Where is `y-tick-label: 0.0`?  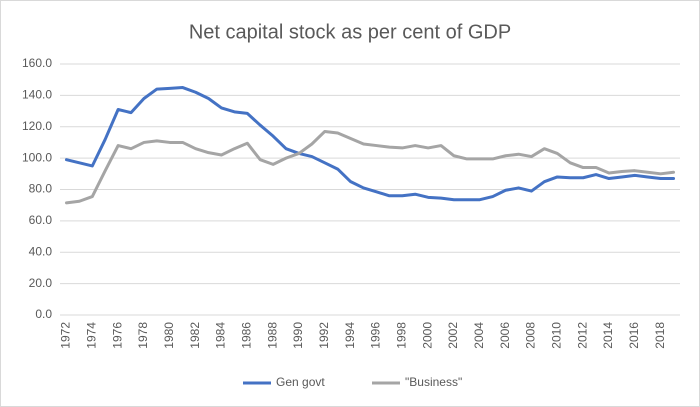
y-tick-label: 0.0 is located at coordinates (43, 314).